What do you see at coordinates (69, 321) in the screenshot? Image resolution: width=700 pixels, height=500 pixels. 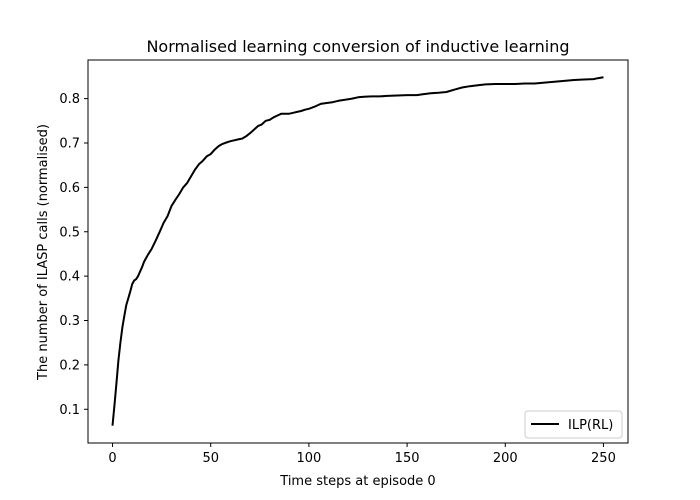 I see `y-tick-label: 0.3` at bounding box center [69, 321].